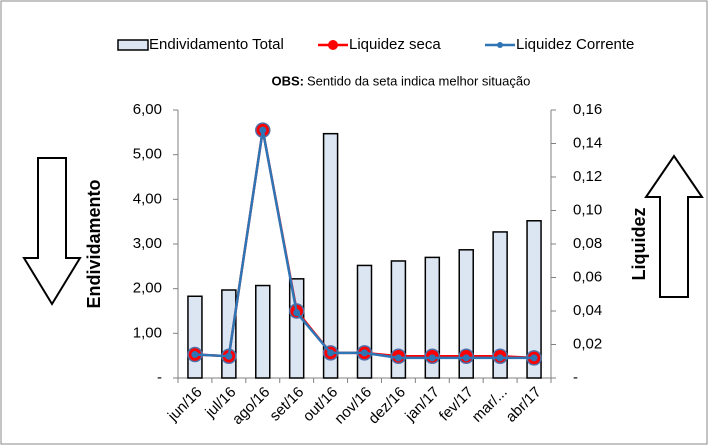 This screenshot has height=446, width=709. I want to click on annotation: Sentido da seta indica melhor situação, so click(418, 80).